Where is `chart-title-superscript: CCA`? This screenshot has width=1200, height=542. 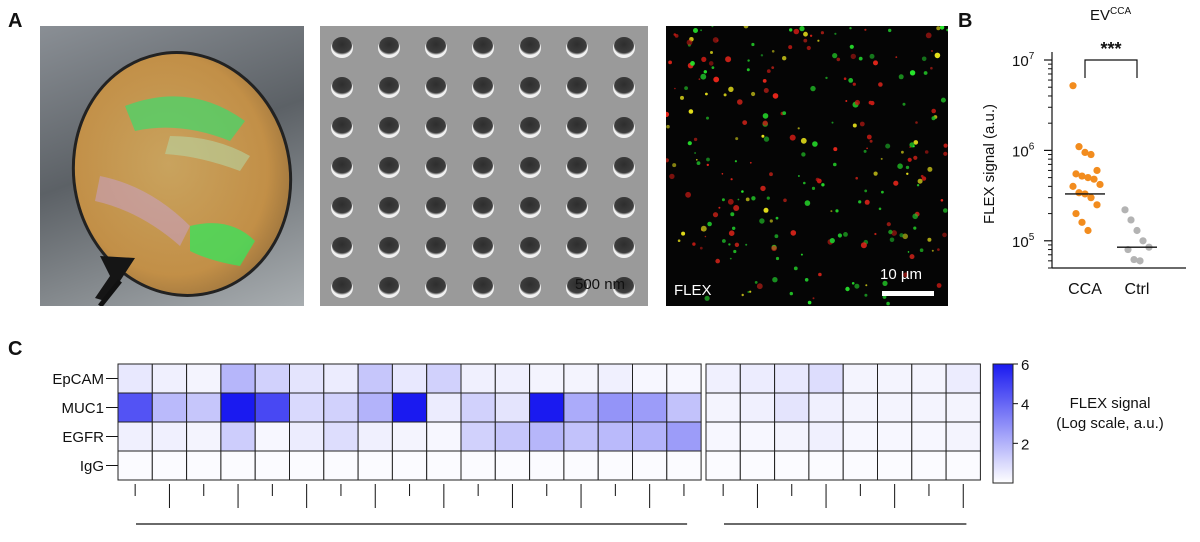 chart-title-superscript: CCA is located at coordinates (1120, 11).